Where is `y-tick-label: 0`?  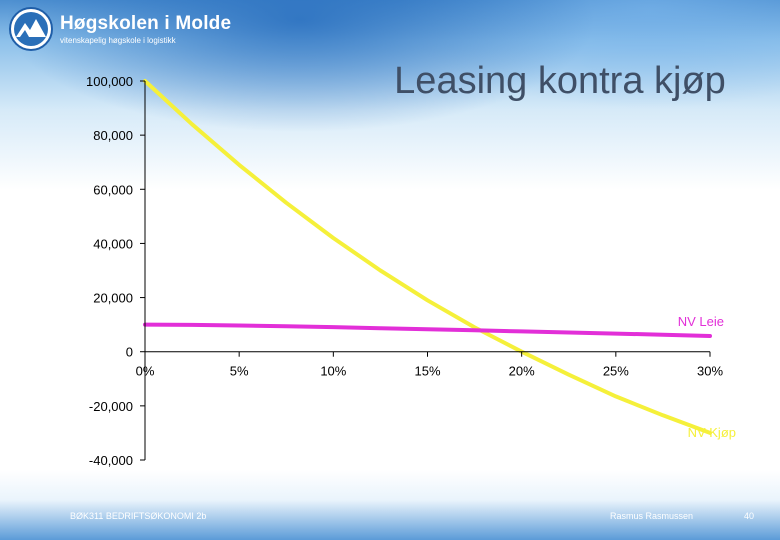
y-tick-label: 0 is located at coordinates (129, 352).